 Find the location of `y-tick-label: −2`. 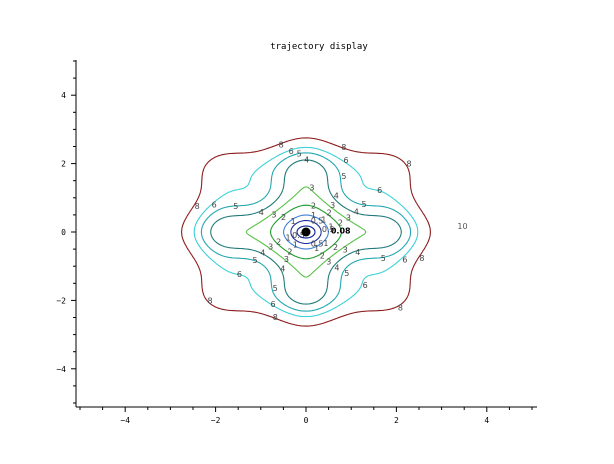

y-tick-label: −2 is located at coordinates (61, 300).